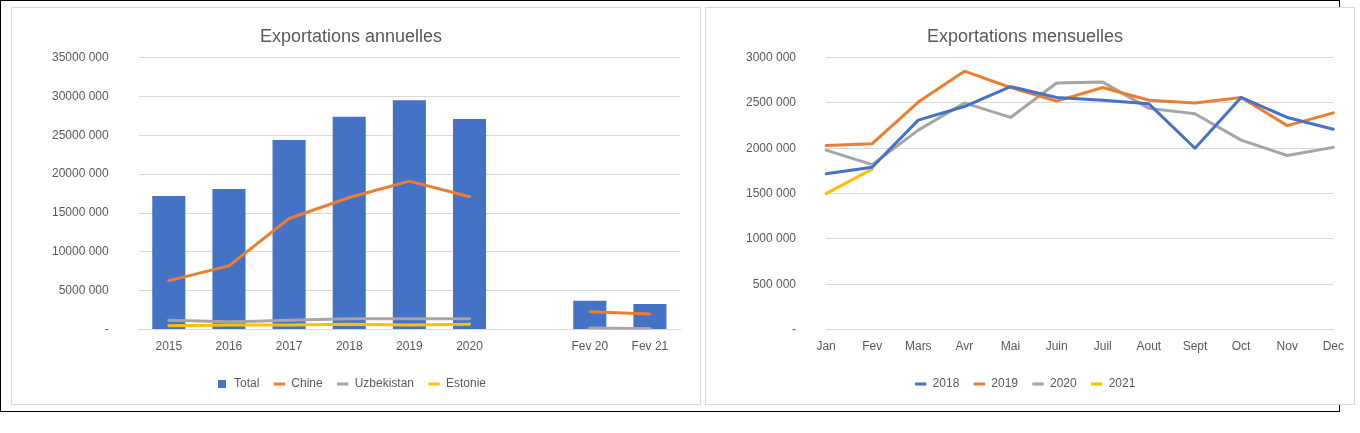 The height and width of the screenshot is (433, 1360). Describe the element at coordinates (771, 56) in the screenshot. I see `y-tick-label: 3000 000` at that location.